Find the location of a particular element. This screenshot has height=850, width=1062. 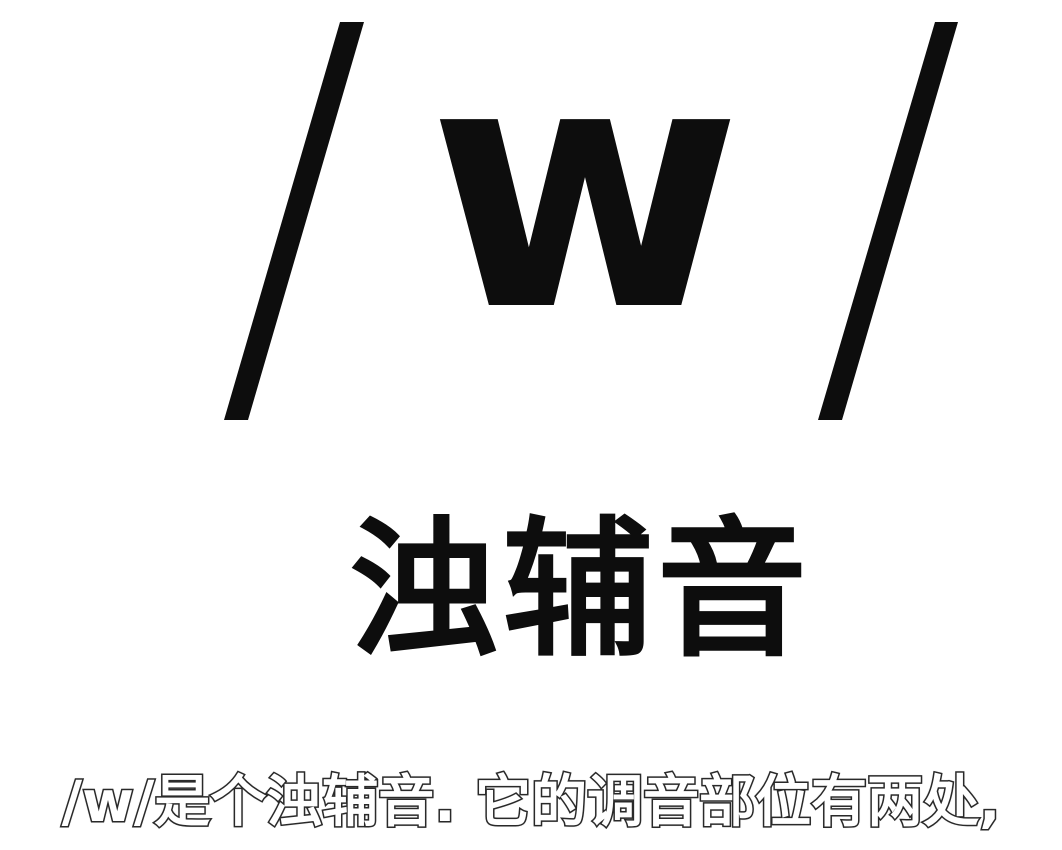

subtitle-caption: /w/是个浊辅音. 它的调音部位有两处, is located at coordinates (531, 803).